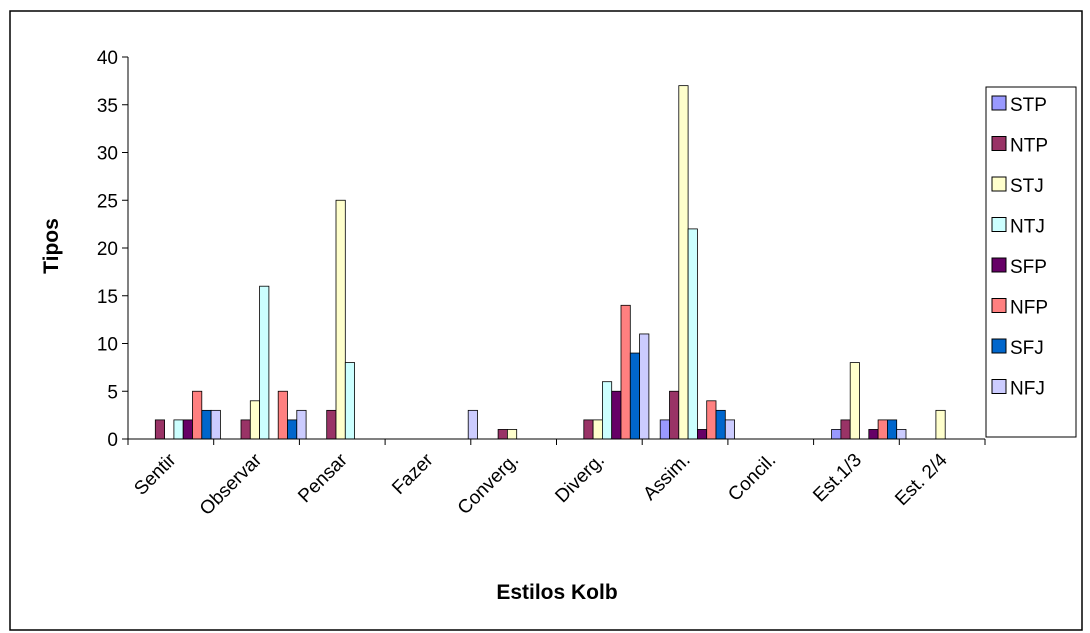 Image resolution: width=1090 pixels, height=633 pixels. Describe the element at coordinates (999, 224) in the screenshot. I see `legend-swatch-ntj` at that location.